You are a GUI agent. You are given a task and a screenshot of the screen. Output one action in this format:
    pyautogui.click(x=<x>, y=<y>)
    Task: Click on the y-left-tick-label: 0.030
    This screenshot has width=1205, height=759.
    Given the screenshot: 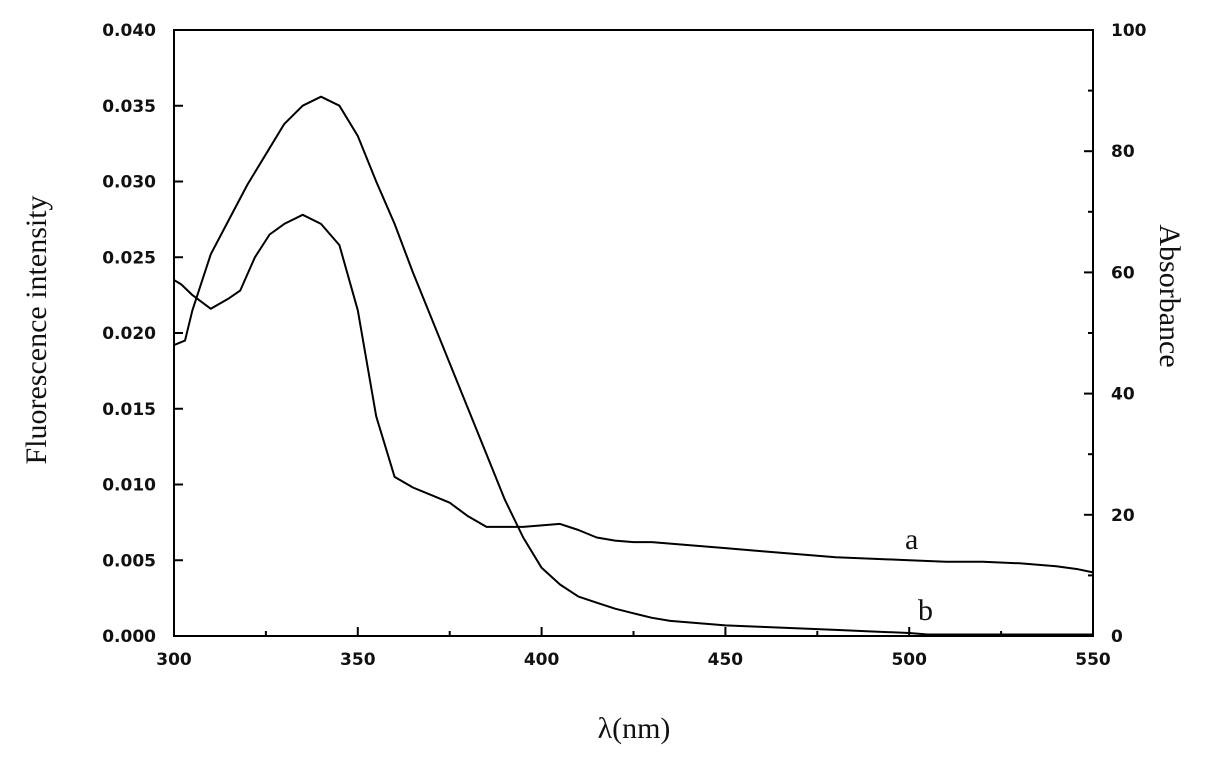 What is the action you would take?
    pyautogui.click(x=129, y=183)
    